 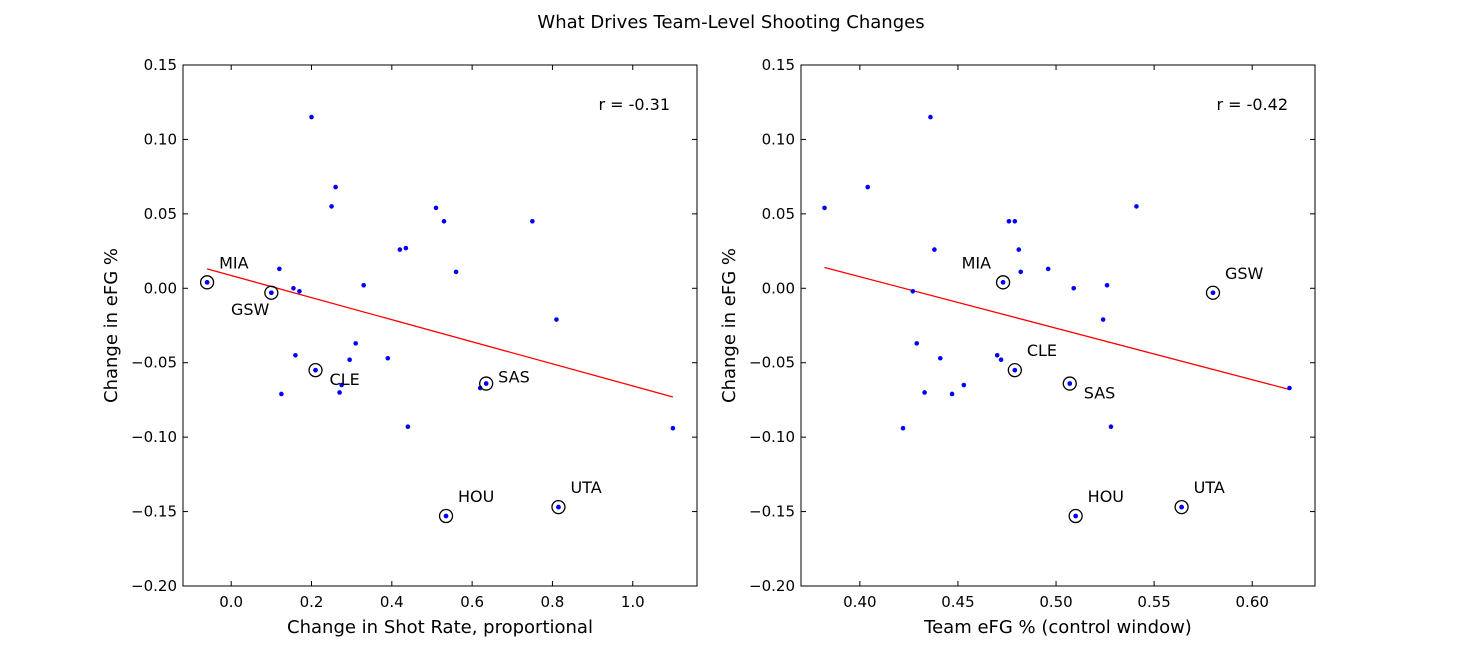 I want to click on y-tick-label: 0.05, so click(x=778, y=214).